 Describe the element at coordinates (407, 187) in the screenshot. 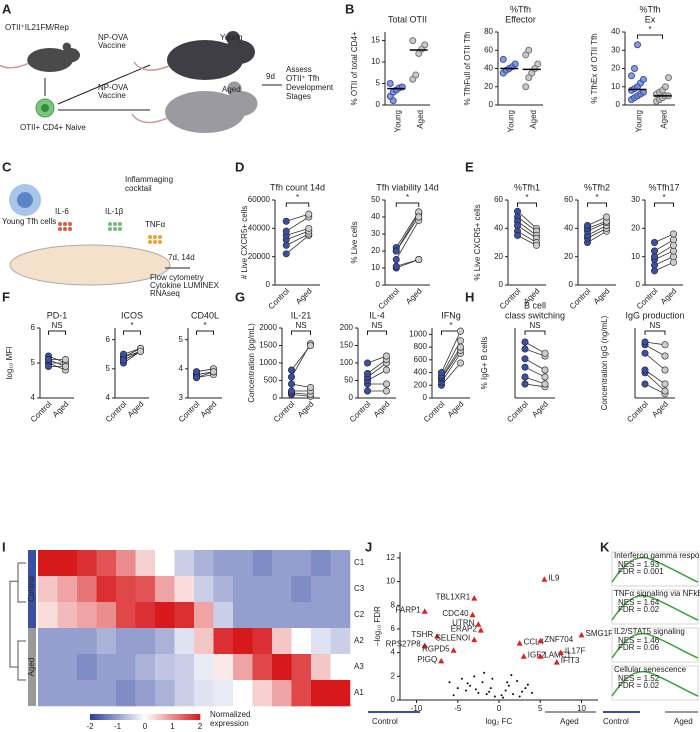

I see `plot-title: Tfh viability 14d` at that location.